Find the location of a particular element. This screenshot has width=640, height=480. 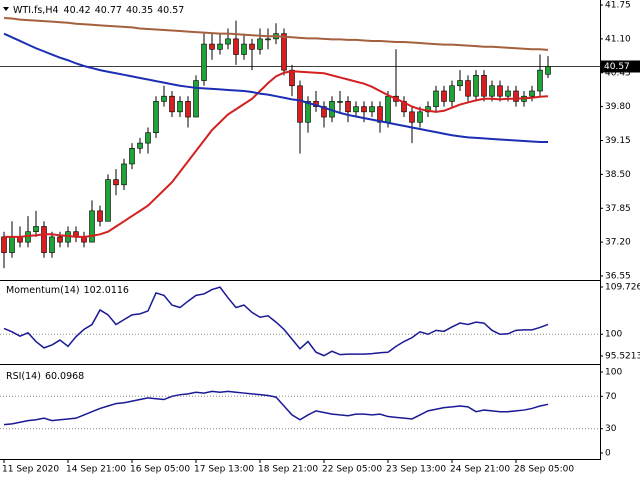

rsi-header: RSI(14) 60.0968 is located at coordinates (45, 376).